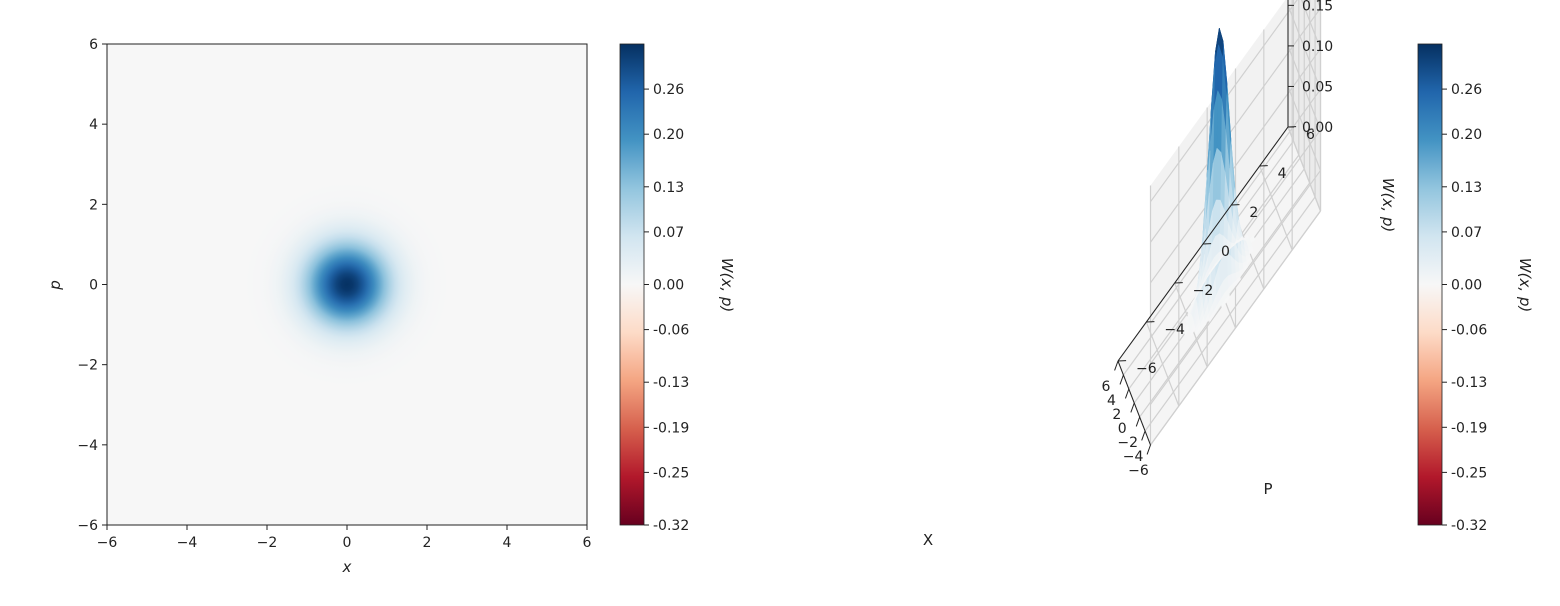 Image resolution: width=1560 pixels, height=606 pixels. Describe the element at coordinates (587, 543) in the screenshot. I see `heatmap-x-tick-label: 6` at that location.